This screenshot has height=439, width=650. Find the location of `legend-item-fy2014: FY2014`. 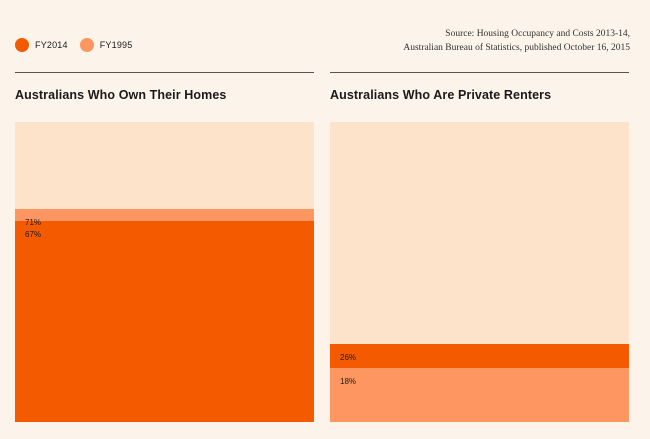

legend-item-fy2014: FY2014 is located at coordinates (41, 45).